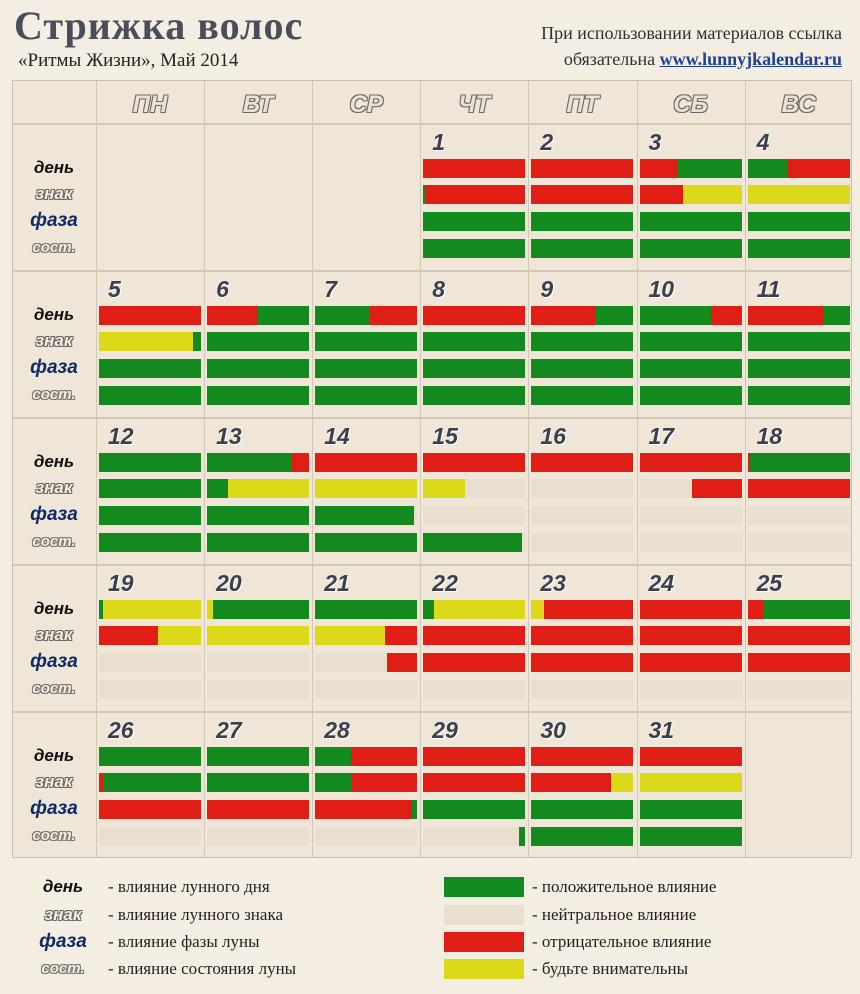  I want to click on day-number: 9, so click(547, 289).